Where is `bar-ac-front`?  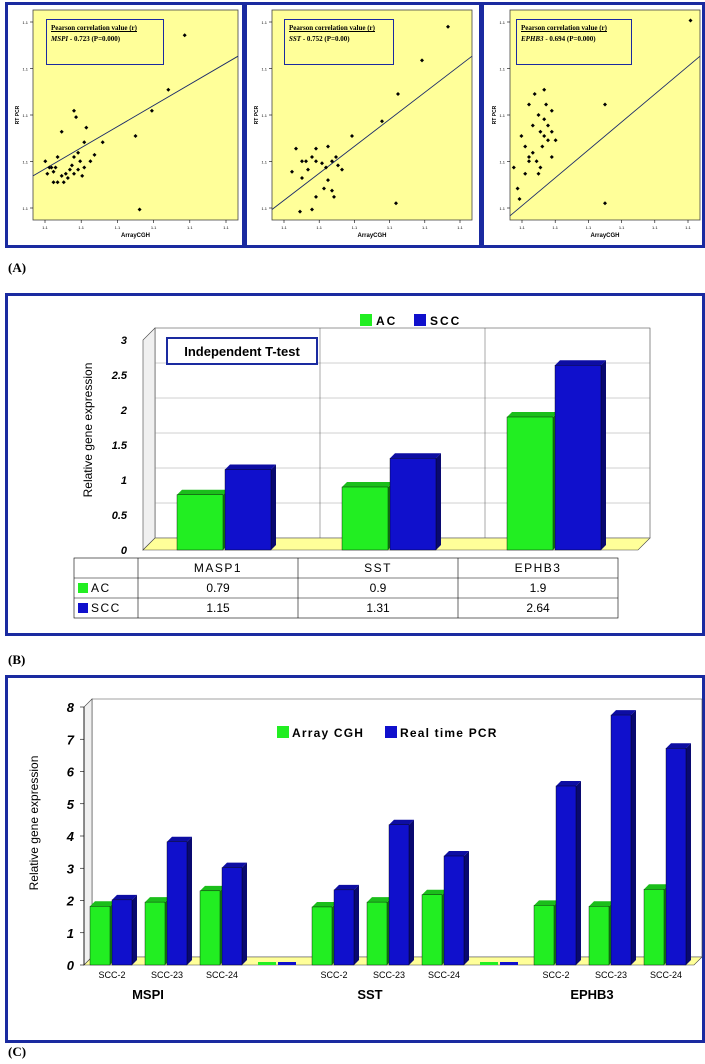
bar-ac-front is located at coordinates (365, 518).